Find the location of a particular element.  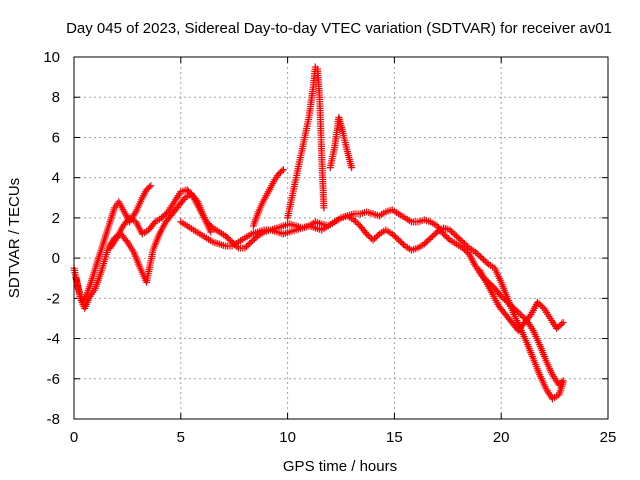

y-axis-label: SDTVAR / TECUs is located at coordinates (14, 238).